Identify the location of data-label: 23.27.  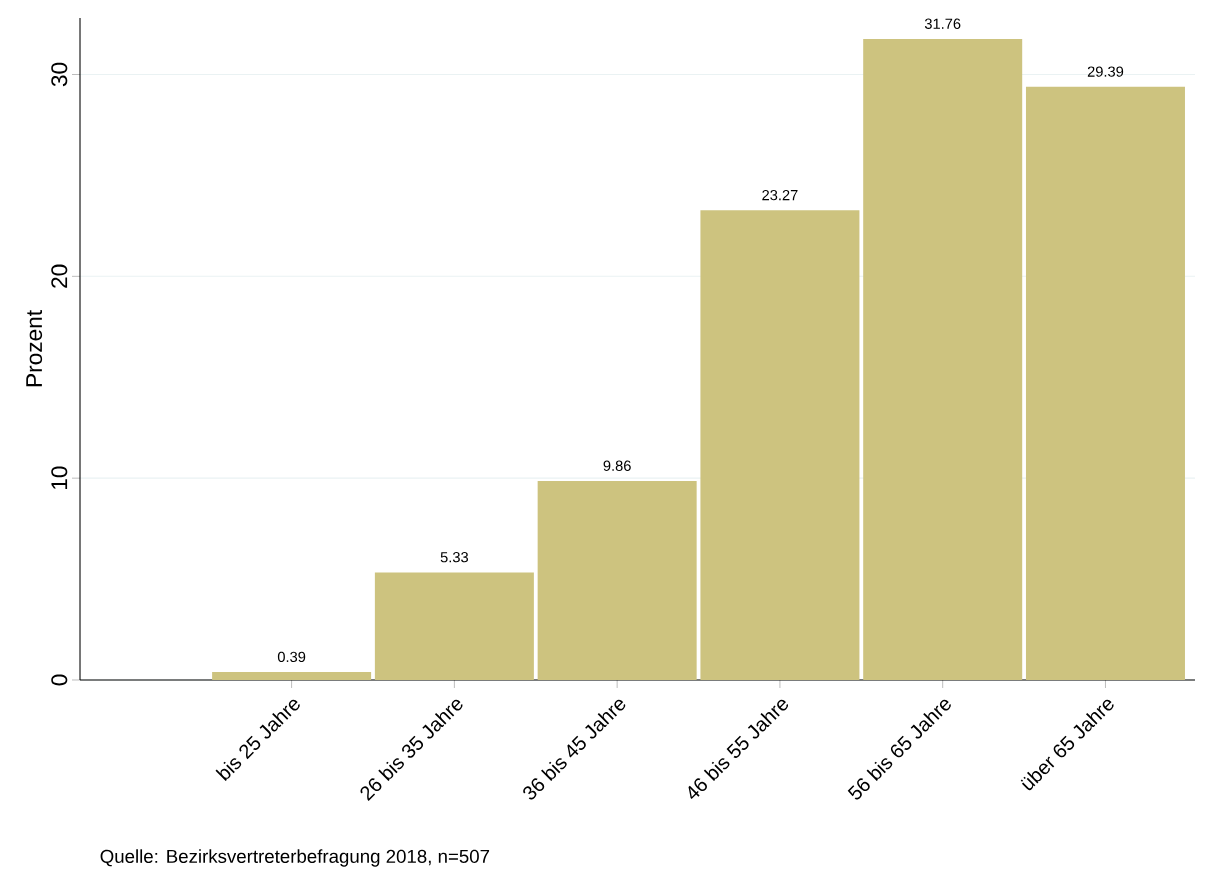
(780, 195).